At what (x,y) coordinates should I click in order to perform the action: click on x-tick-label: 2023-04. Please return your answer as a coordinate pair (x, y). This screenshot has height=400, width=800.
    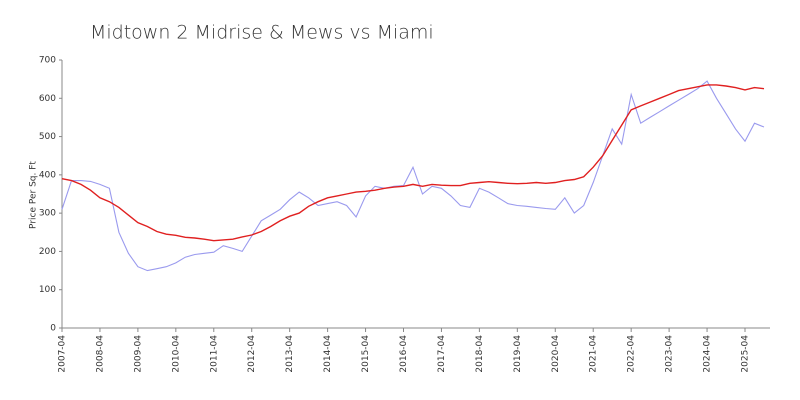
    Looking at the image, I should click on (670, 354).